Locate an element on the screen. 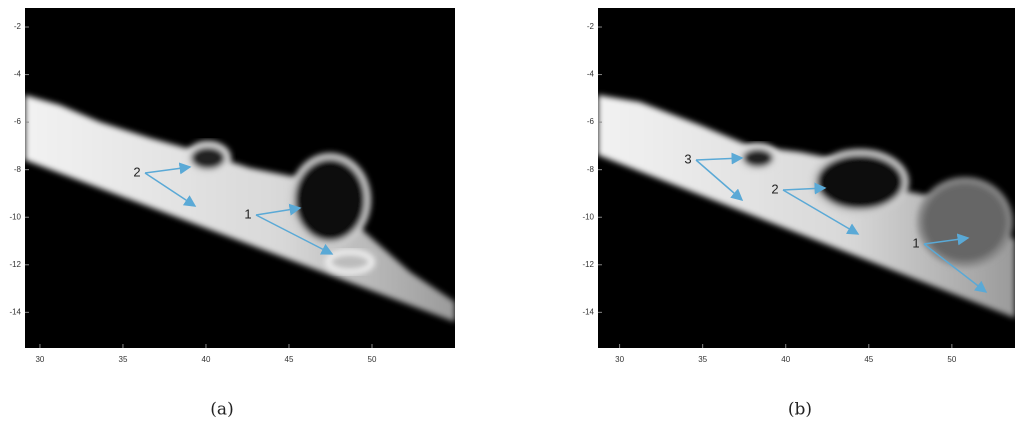  caption: (b) is located at coordinates (800, 410).